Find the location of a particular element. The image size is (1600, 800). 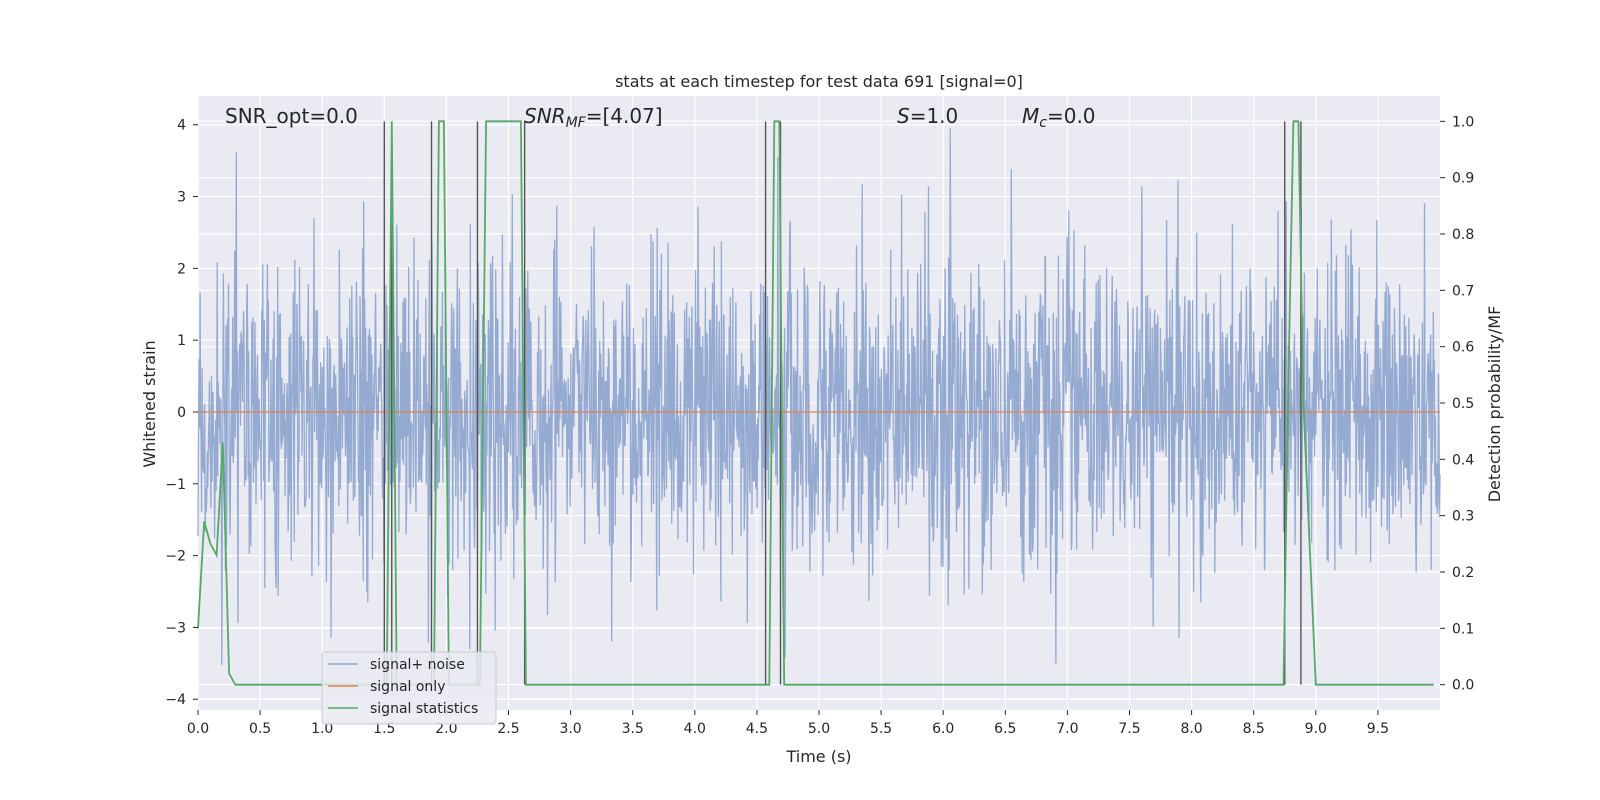

y-ticks: 4 3 2 1 0 −1 −2 −3 −4 is located at coordinates (181, 413).